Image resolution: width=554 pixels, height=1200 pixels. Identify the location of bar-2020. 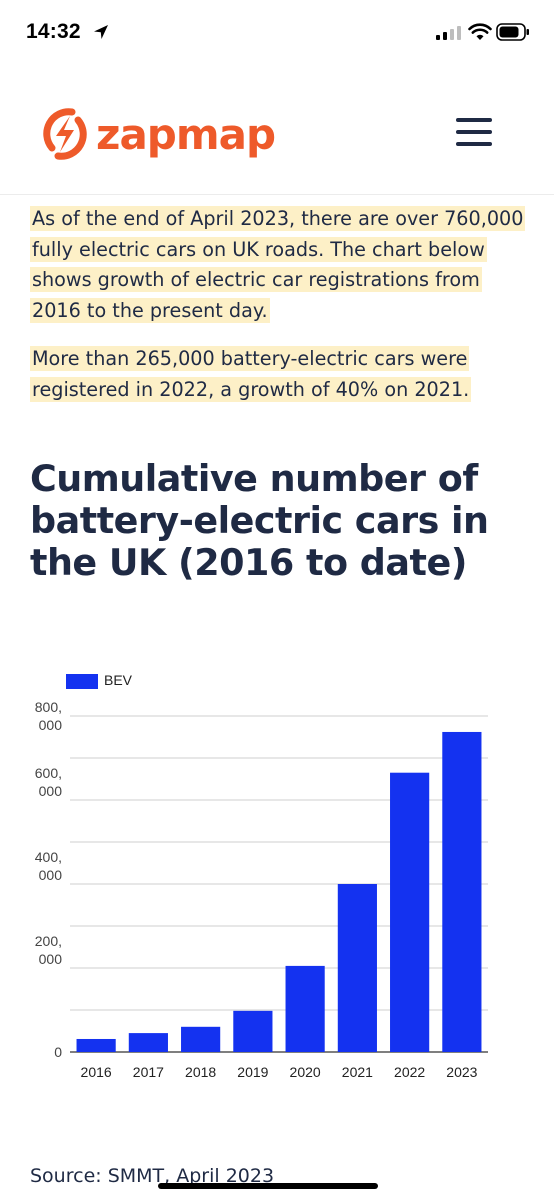
(305, 1008).